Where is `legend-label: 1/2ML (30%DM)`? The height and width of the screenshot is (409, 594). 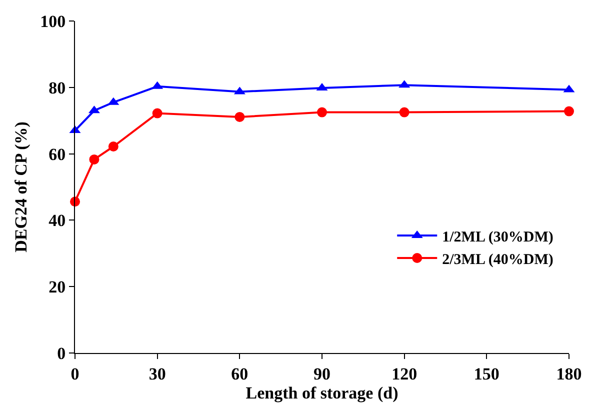
legend-label: 1/2ML (30%DM) is located at coordinates (498, 237).